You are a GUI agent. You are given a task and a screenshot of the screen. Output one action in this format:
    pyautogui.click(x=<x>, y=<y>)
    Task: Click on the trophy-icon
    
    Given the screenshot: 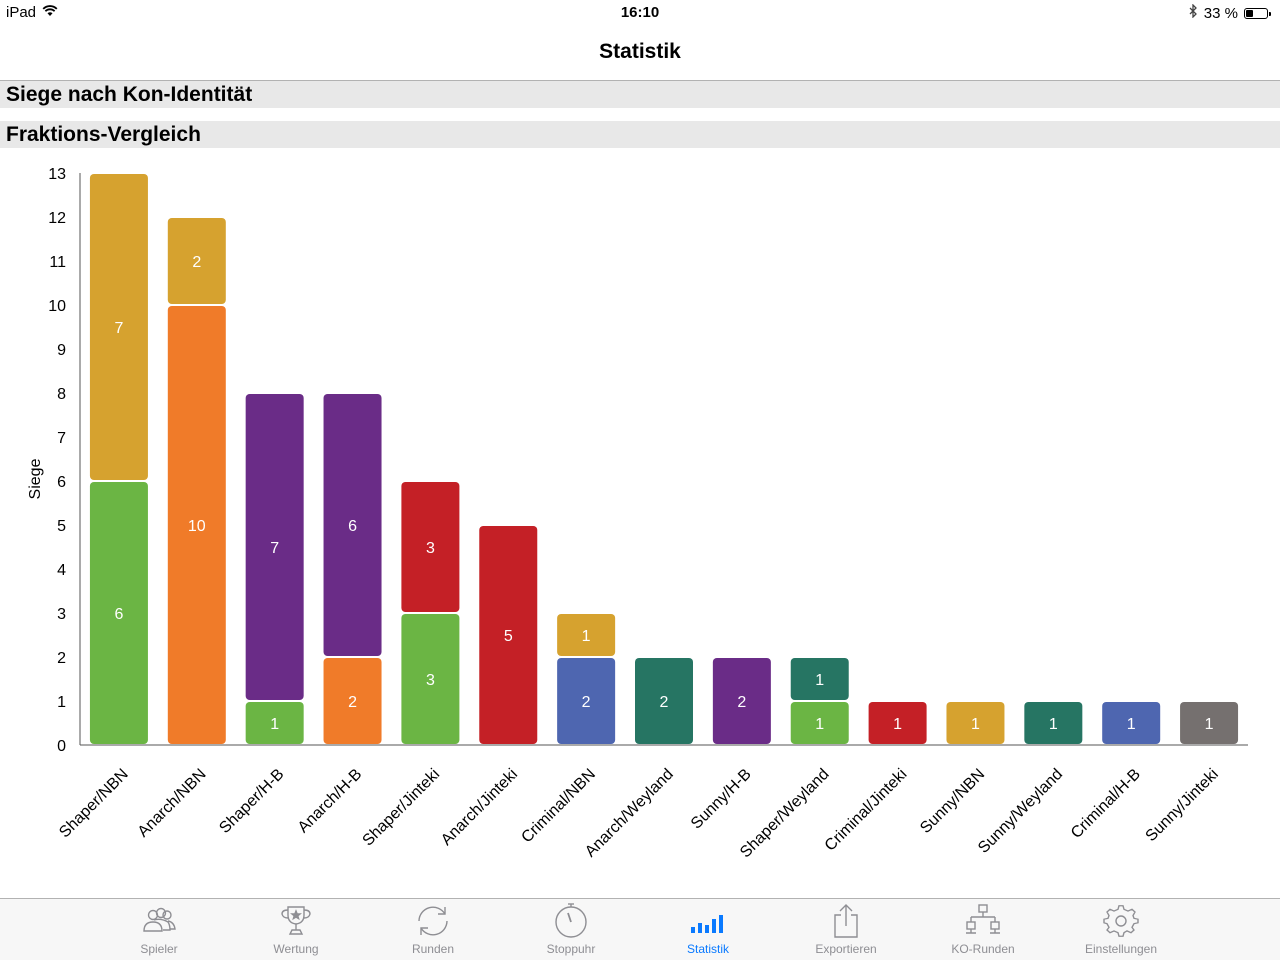 What is the action you would take?
    pyautogui.click(x=296, y=921)
    